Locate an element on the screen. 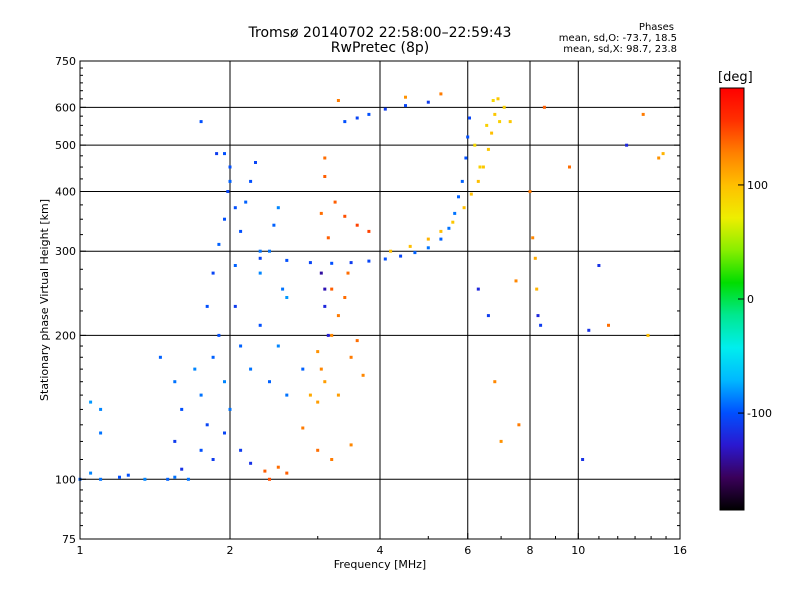 The height and width of the screenshot is (600, 800). x-tick-label: 10 is located at coordinates (578, 550).